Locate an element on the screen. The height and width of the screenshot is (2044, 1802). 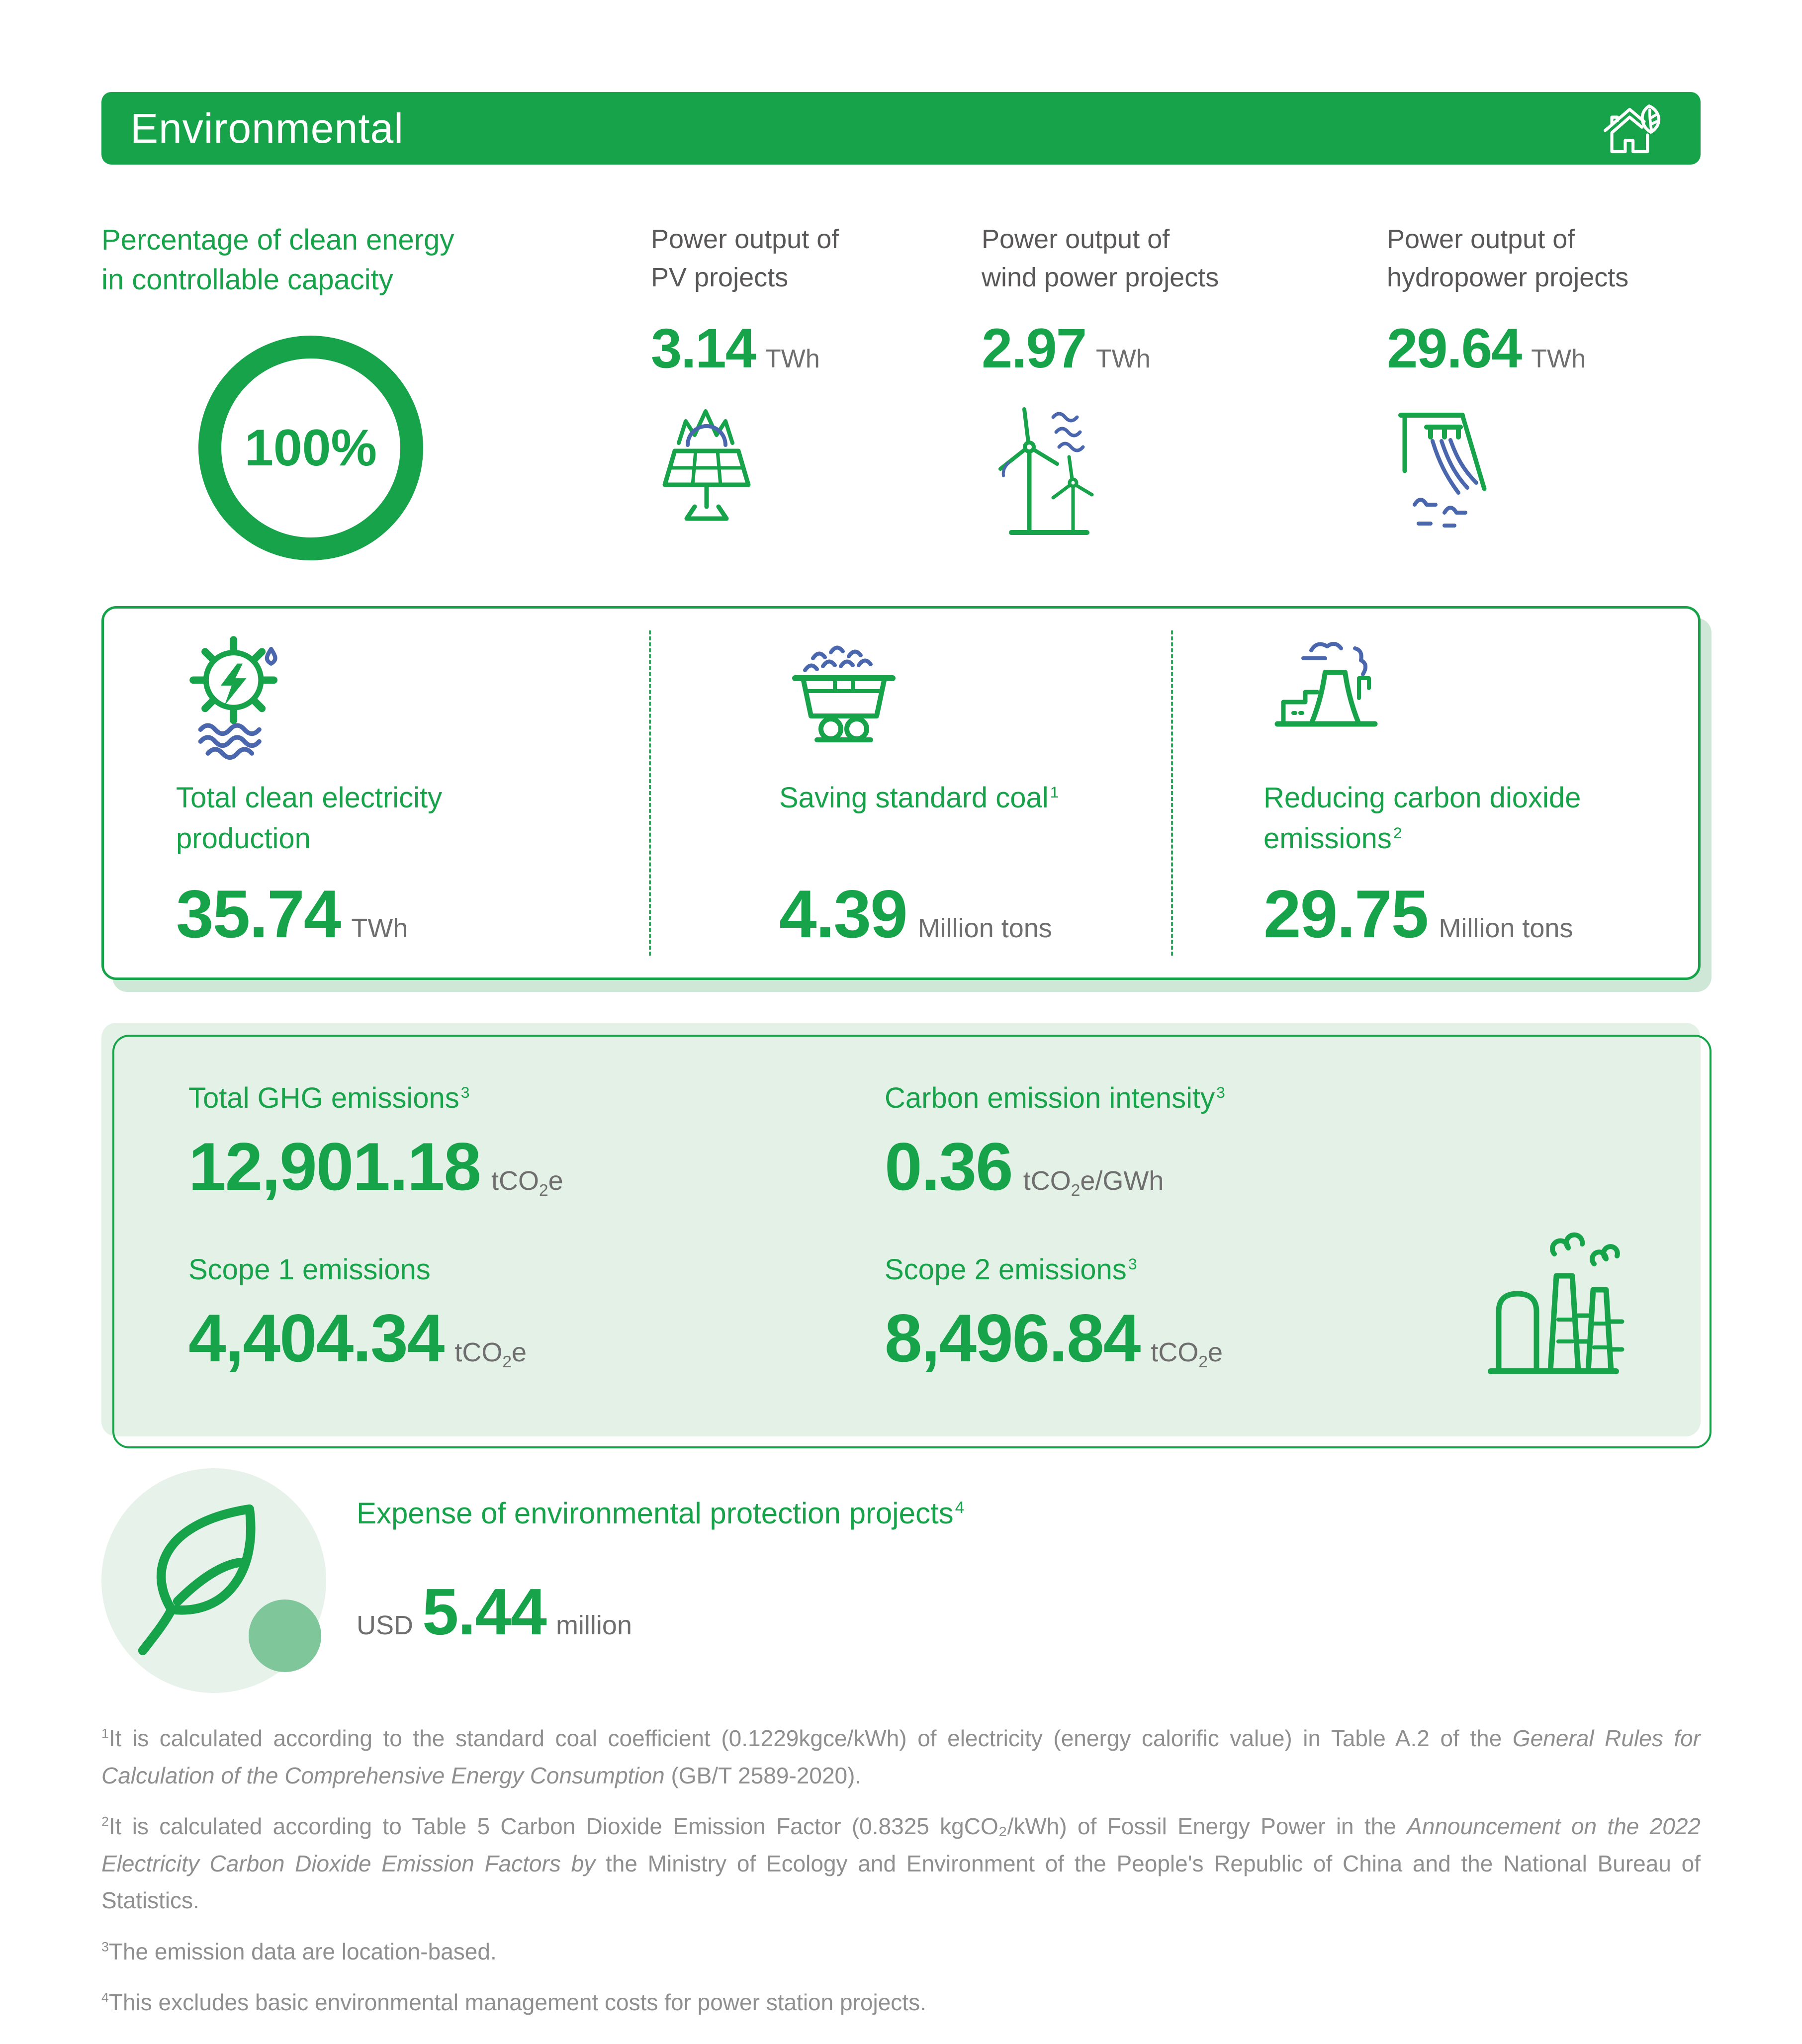
factory-chimneys-icon is located at coordinates (1552, 1304).